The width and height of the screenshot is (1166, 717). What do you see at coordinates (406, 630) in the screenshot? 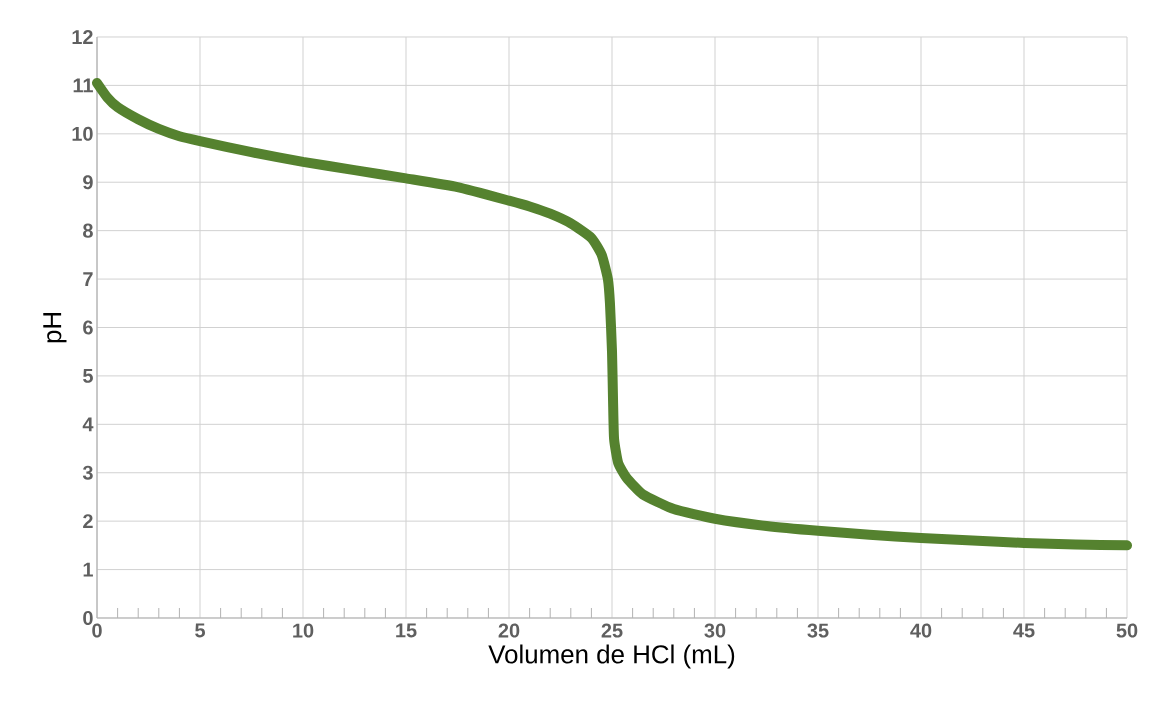
I see `x-tick-label: 15` at bounding box center [406, 630].